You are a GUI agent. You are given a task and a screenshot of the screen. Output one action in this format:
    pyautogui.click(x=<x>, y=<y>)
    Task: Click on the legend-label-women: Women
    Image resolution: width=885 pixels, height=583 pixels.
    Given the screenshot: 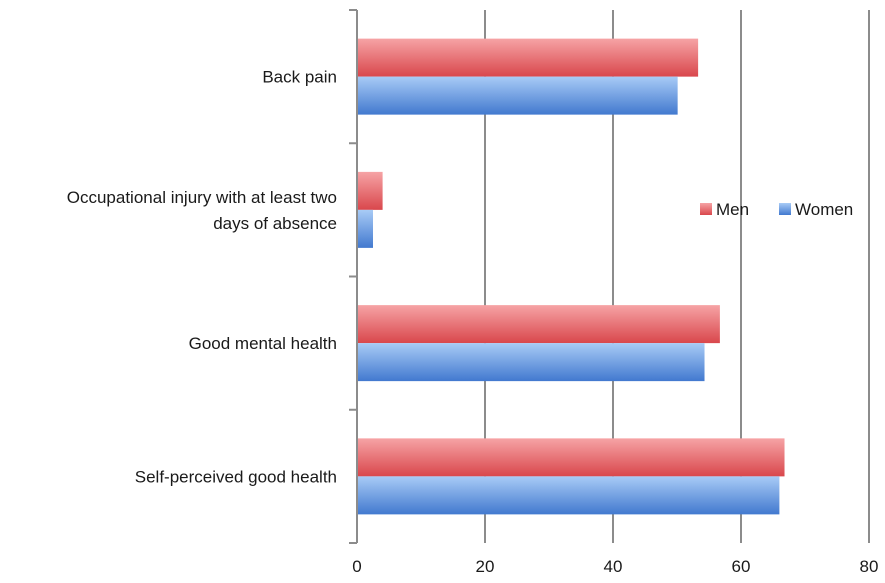 What is the action you would take?
    pyautogui.click(x=824, y=209)
    